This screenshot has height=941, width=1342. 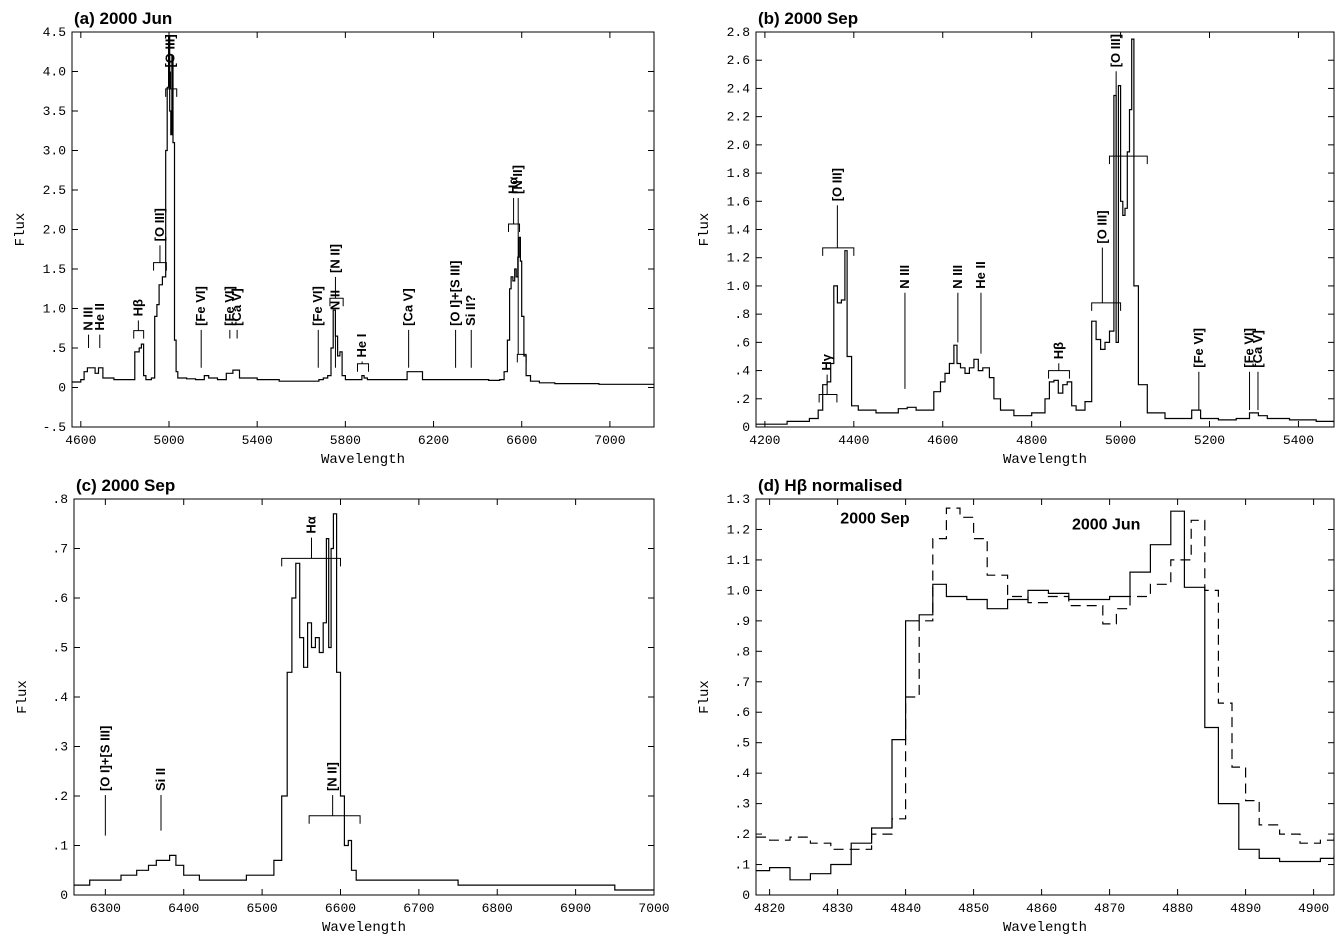 I want to click on x-tick-label: 5800, so click(x=345, y=440).